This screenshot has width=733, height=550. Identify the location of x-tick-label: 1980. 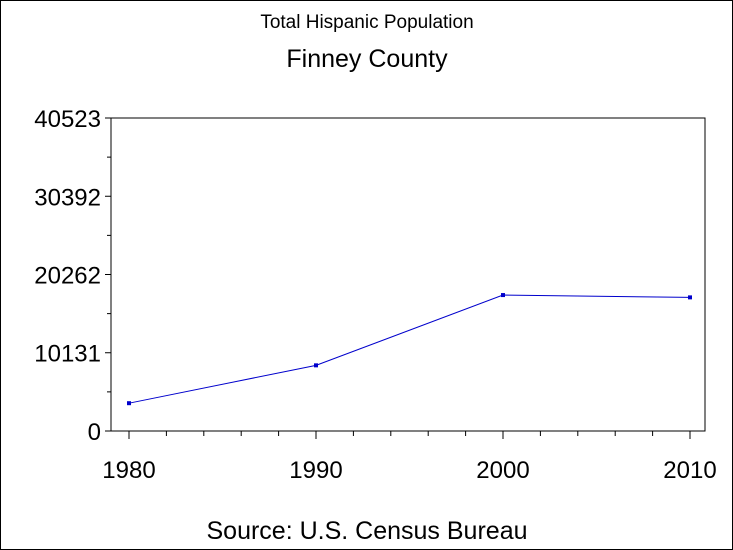
(128, 470).